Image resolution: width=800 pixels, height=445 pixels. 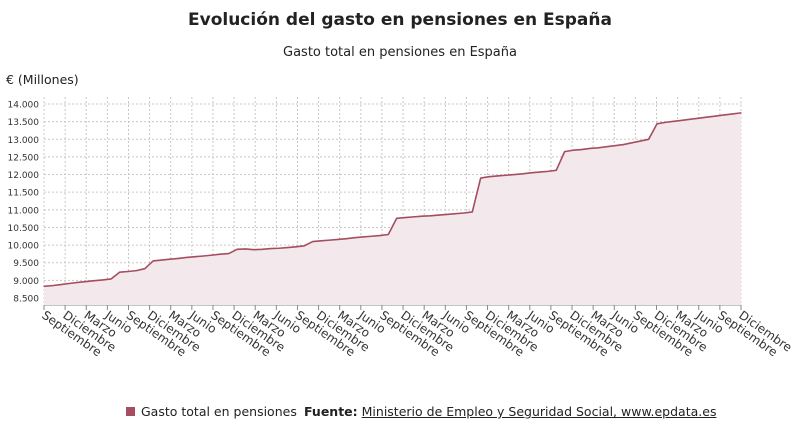 I want to click on y-tick-label: 13.500, so click(x=24, y=123).